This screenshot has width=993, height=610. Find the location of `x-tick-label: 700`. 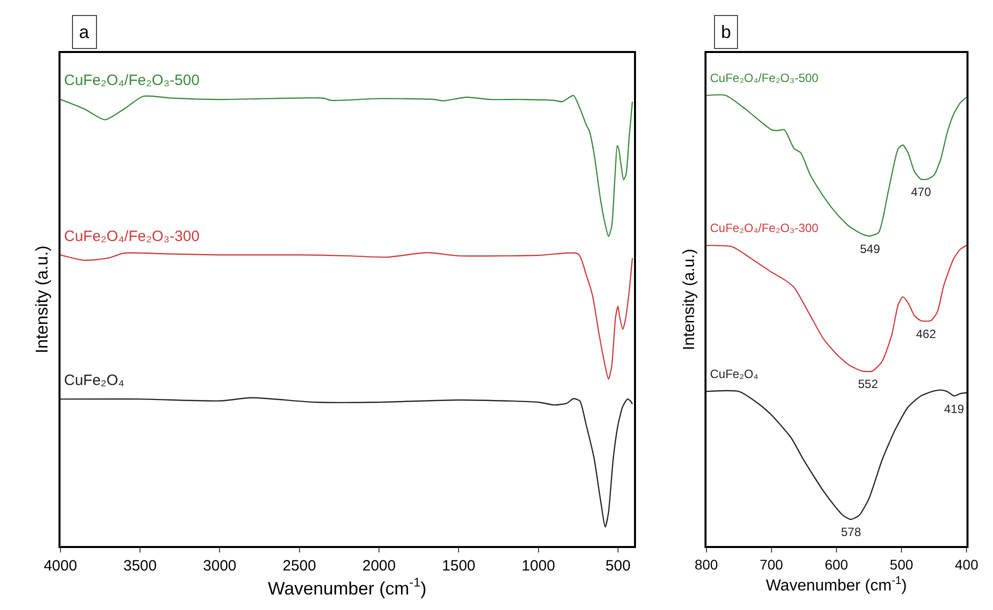

x-tick-label: 700 is located at coordinates (772, 564).